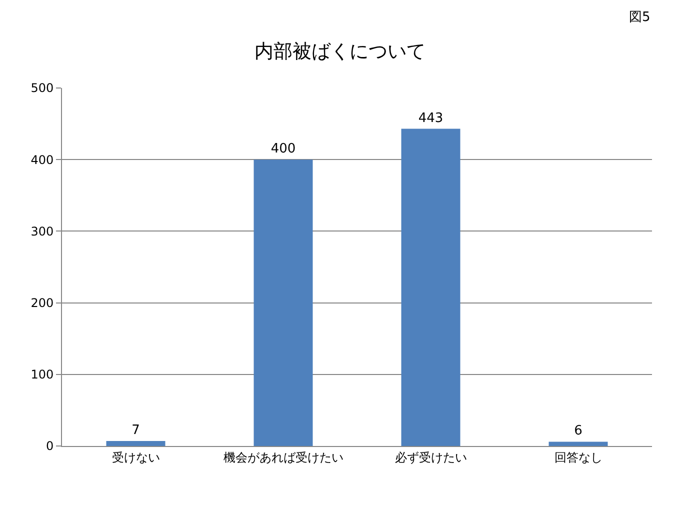  Describe the element at coordinates (578, 431) in the screenshot. I see `data-label: 6` at that location.